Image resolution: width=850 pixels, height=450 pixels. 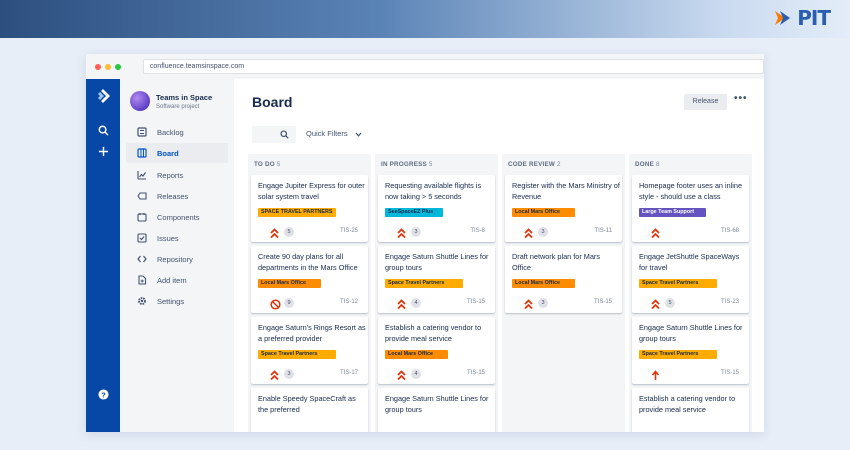 I want to click on maximize-window-dot, so click(x=117, y=66).